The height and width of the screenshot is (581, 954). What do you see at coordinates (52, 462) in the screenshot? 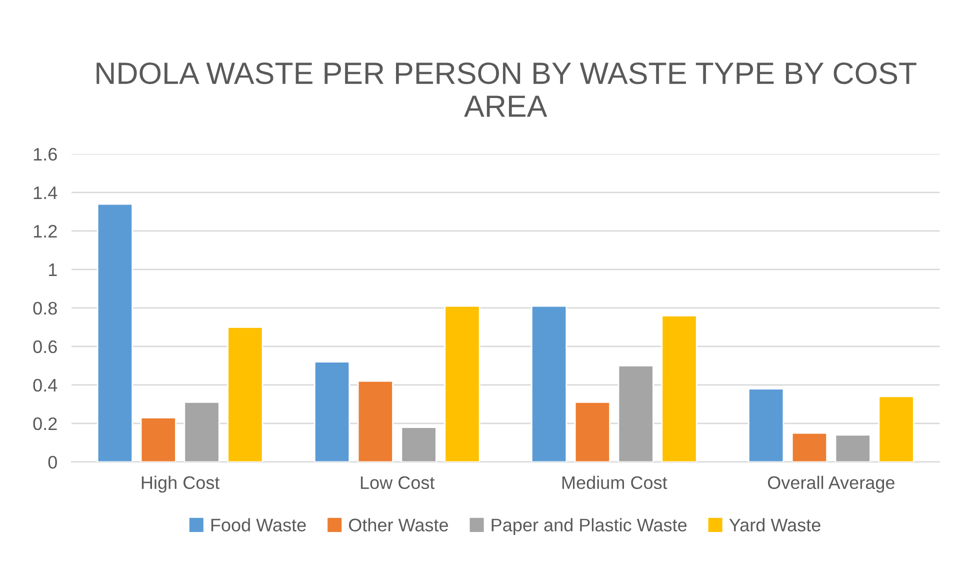
I see `y-tick-label: 0` at bounding box center [52, 462].